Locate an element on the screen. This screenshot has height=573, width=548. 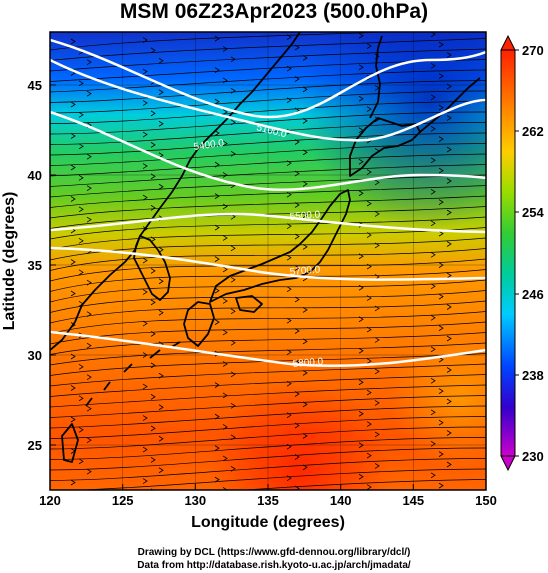
coastline-korea is located at coordinates (152, 268).